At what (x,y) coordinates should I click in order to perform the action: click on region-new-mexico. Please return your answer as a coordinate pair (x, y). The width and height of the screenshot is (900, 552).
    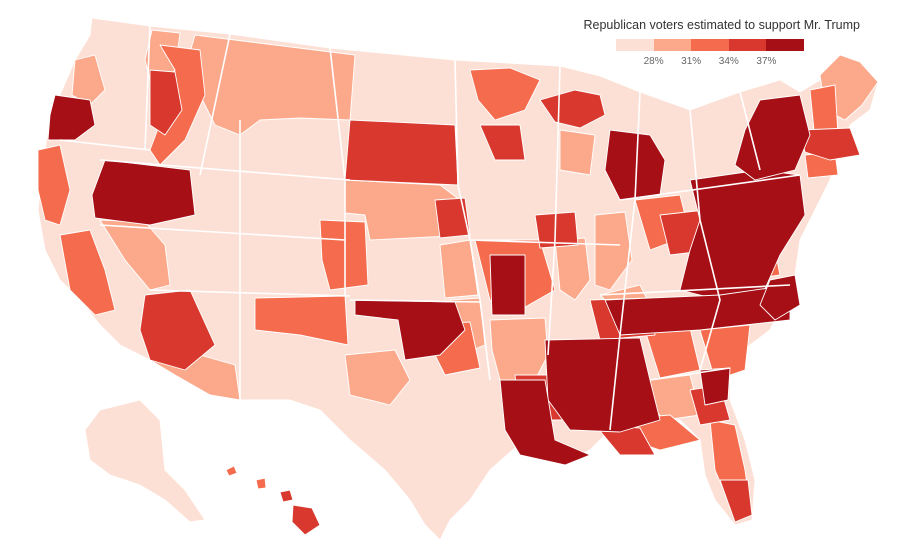
    Looking at the image, I should click on (301, 320).